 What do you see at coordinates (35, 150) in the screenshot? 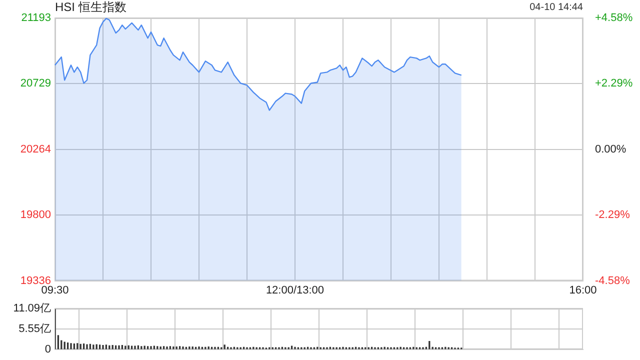
I see `y-tick-label: 20264` at bounding box center [35, 150].